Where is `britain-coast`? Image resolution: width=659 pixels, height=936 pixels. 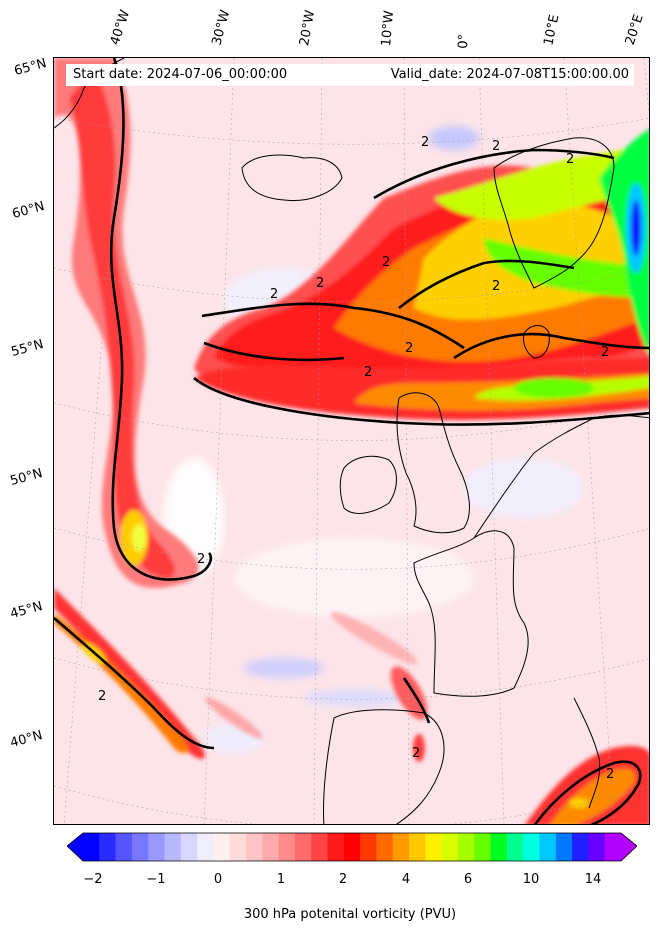
britain-coast is located at coordinates (433, 463).